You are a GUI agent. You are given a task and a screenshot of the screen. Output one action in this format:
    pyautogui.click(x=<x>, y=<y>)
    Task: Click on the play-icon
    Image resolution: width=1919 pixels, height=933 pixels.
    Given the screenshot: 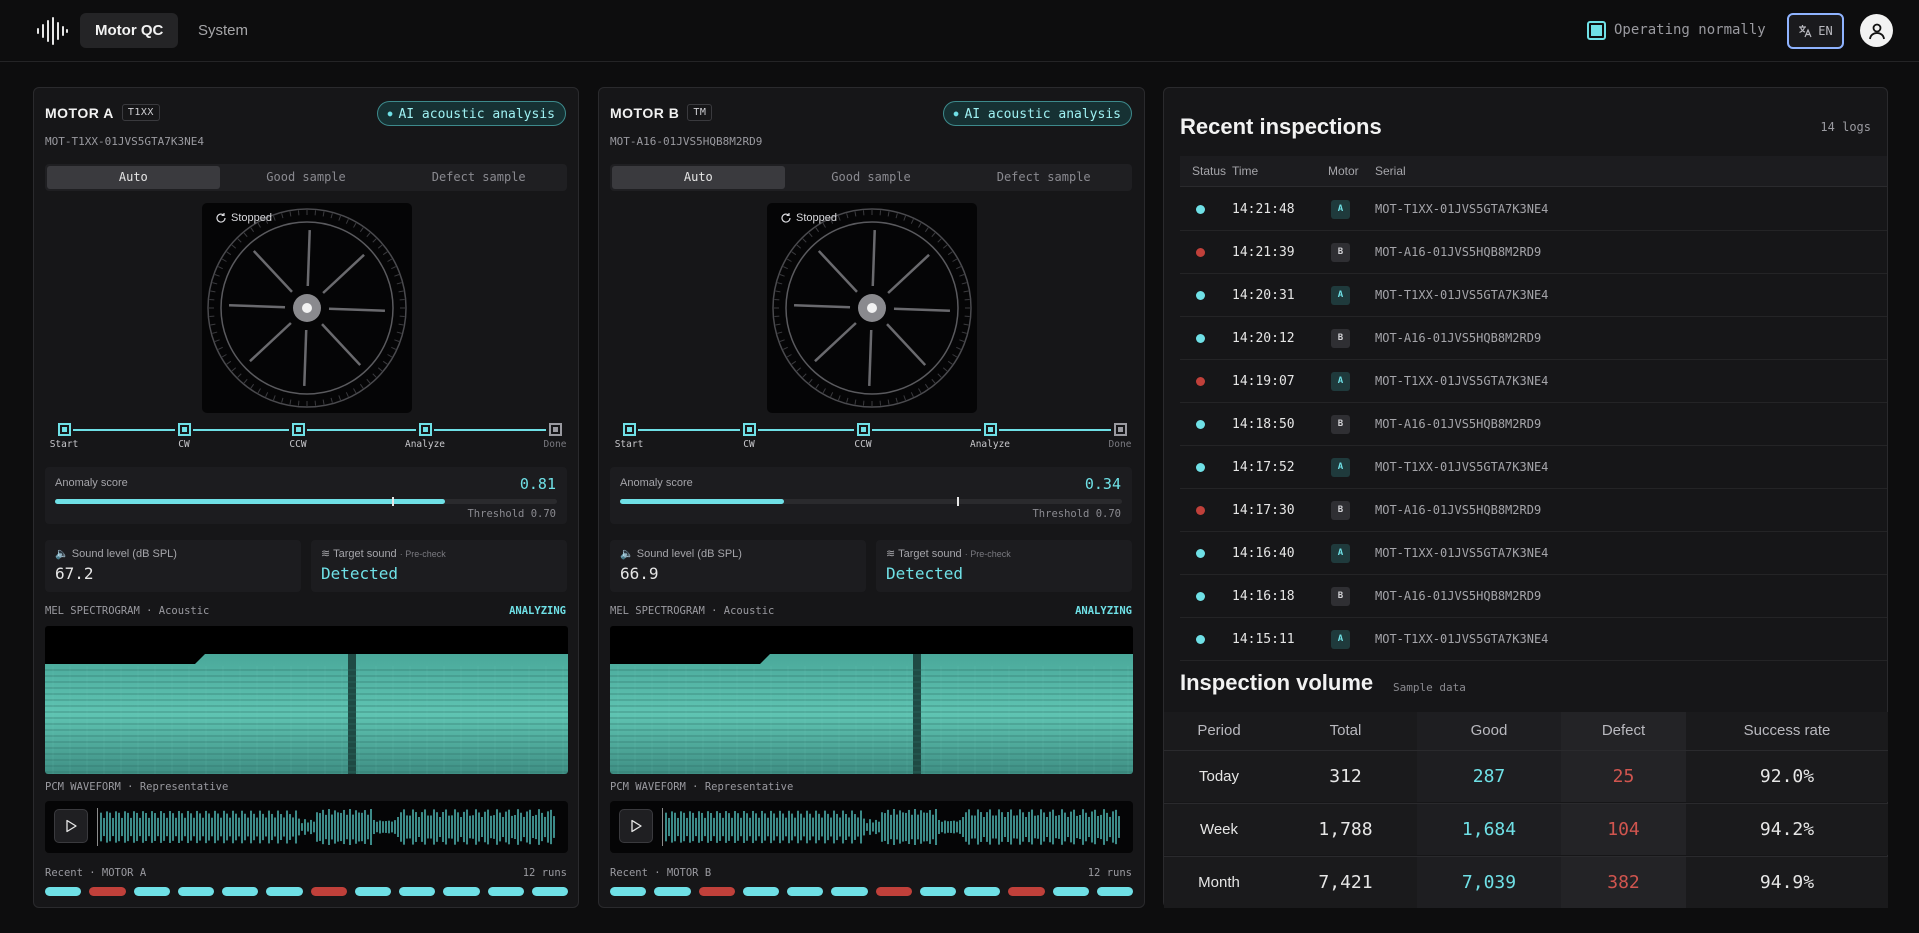 What is the action you would take?
    pyautogui.click(x=71, y=826)
    